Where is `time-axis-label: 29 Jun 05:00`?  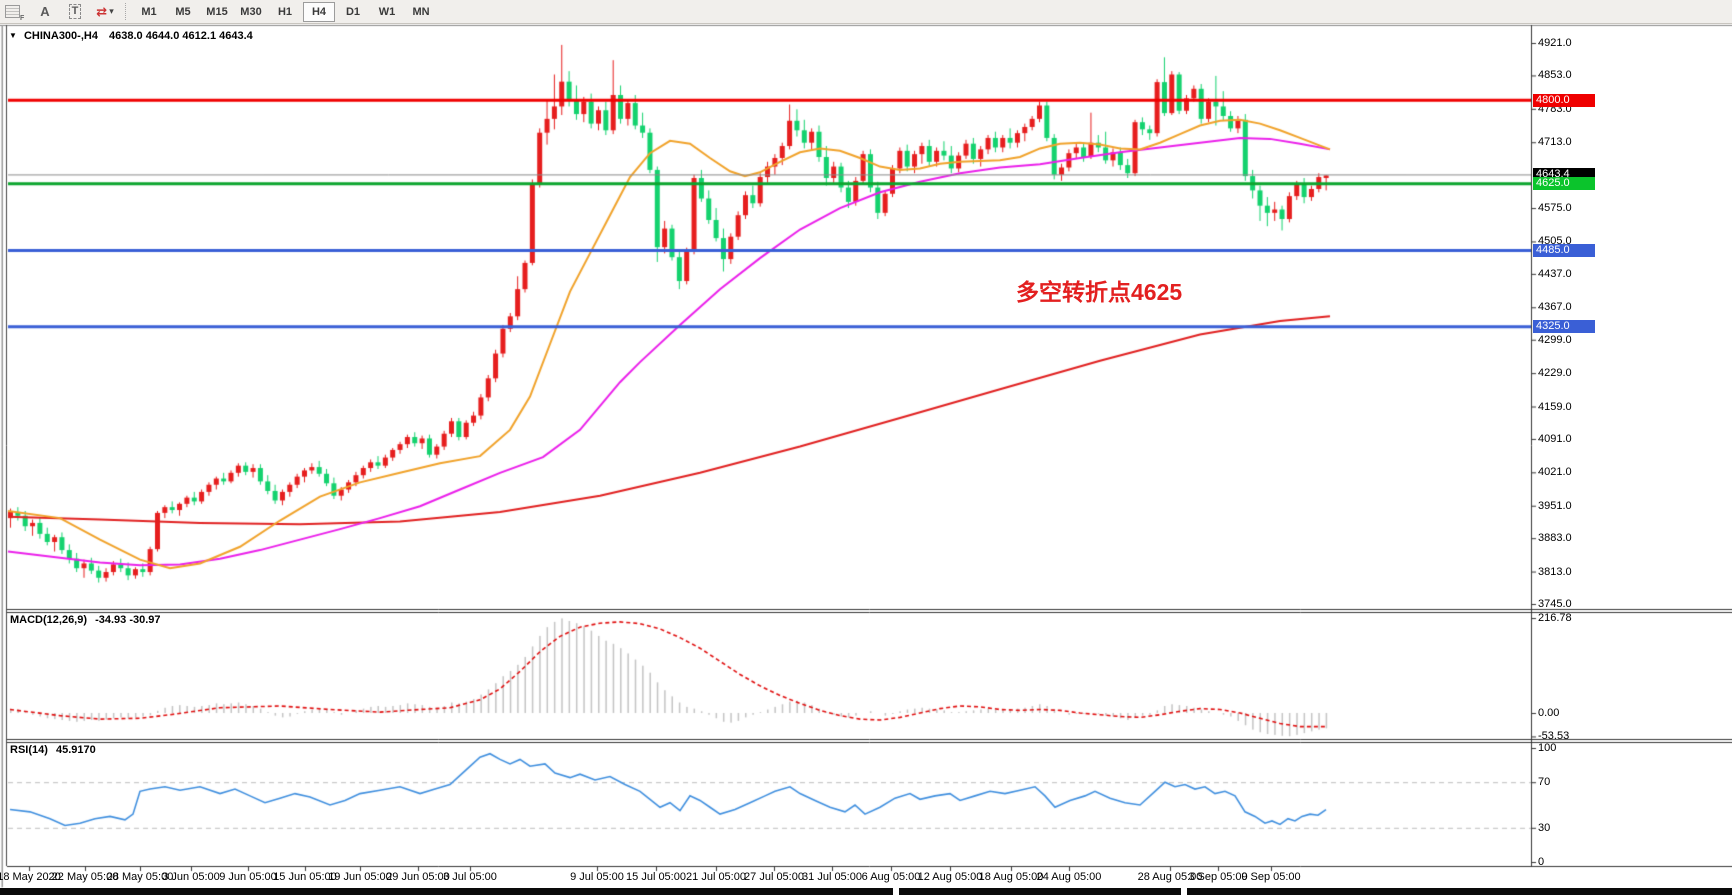 time-axis-label: 29 Jun 05:00 is located at coordinates (418, 877).